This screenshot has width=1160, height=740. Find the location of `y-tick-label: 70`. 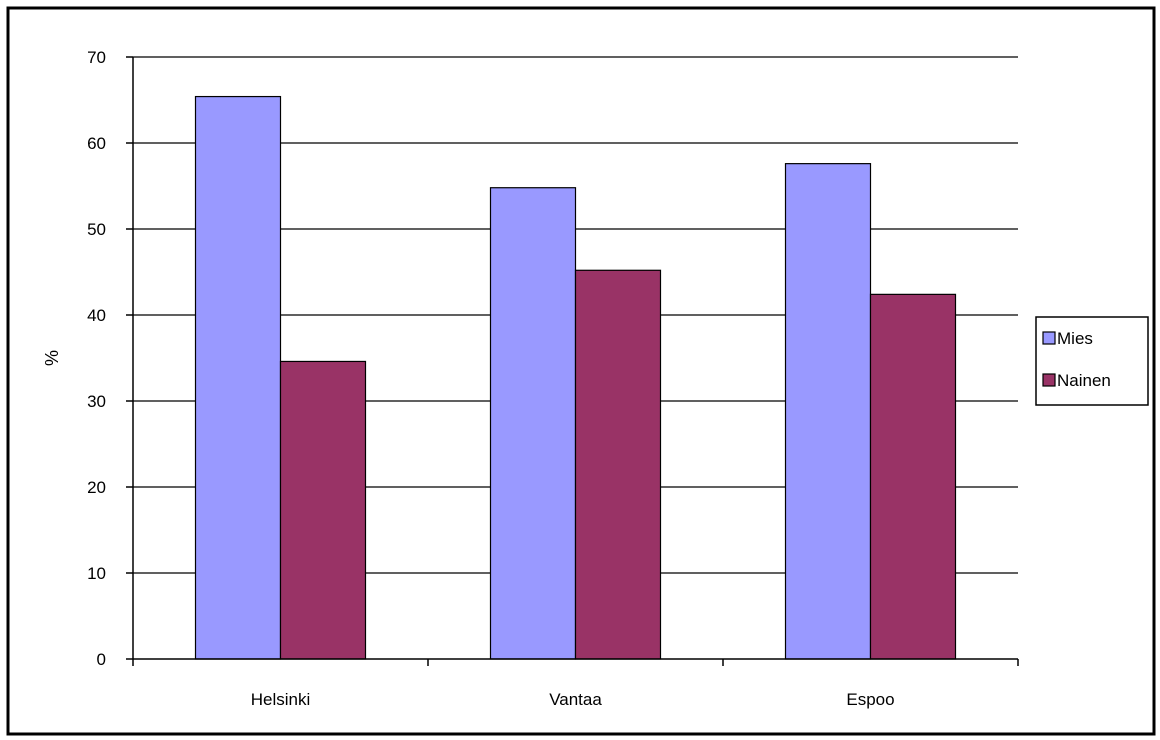

y-tick-label: 70 is located at coordinates (96, 57).